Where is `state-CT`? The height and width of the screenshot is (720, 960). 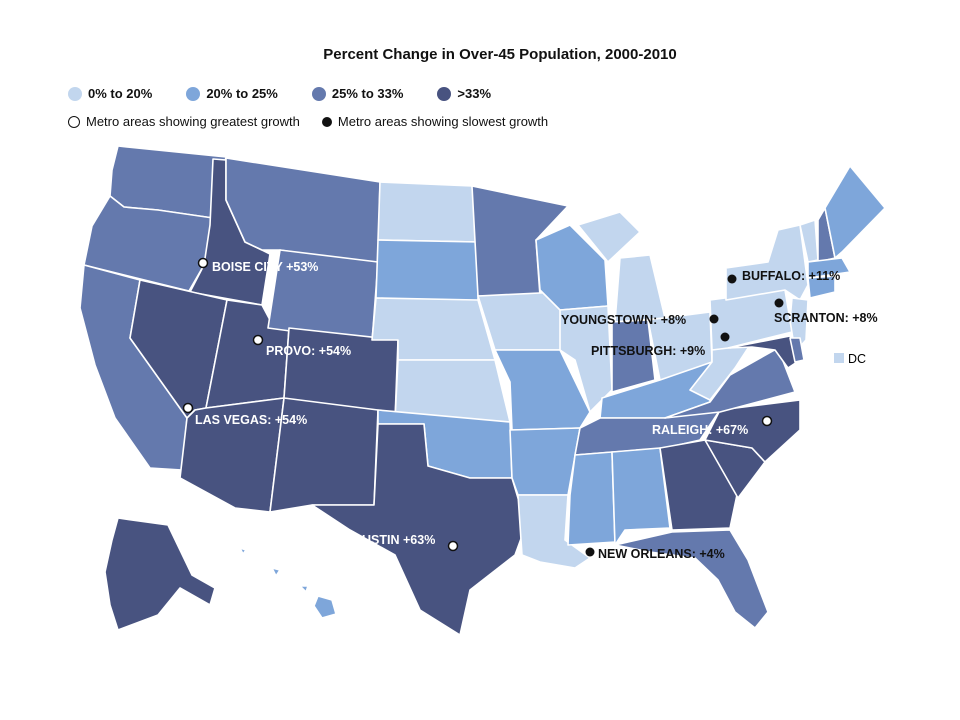 state-CT is located at coordinates (821, 287).